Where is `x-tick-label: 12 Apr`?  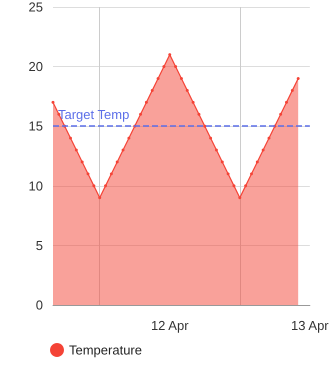
x-tick-label: 12 Apr is located at coordinates (170, 325).